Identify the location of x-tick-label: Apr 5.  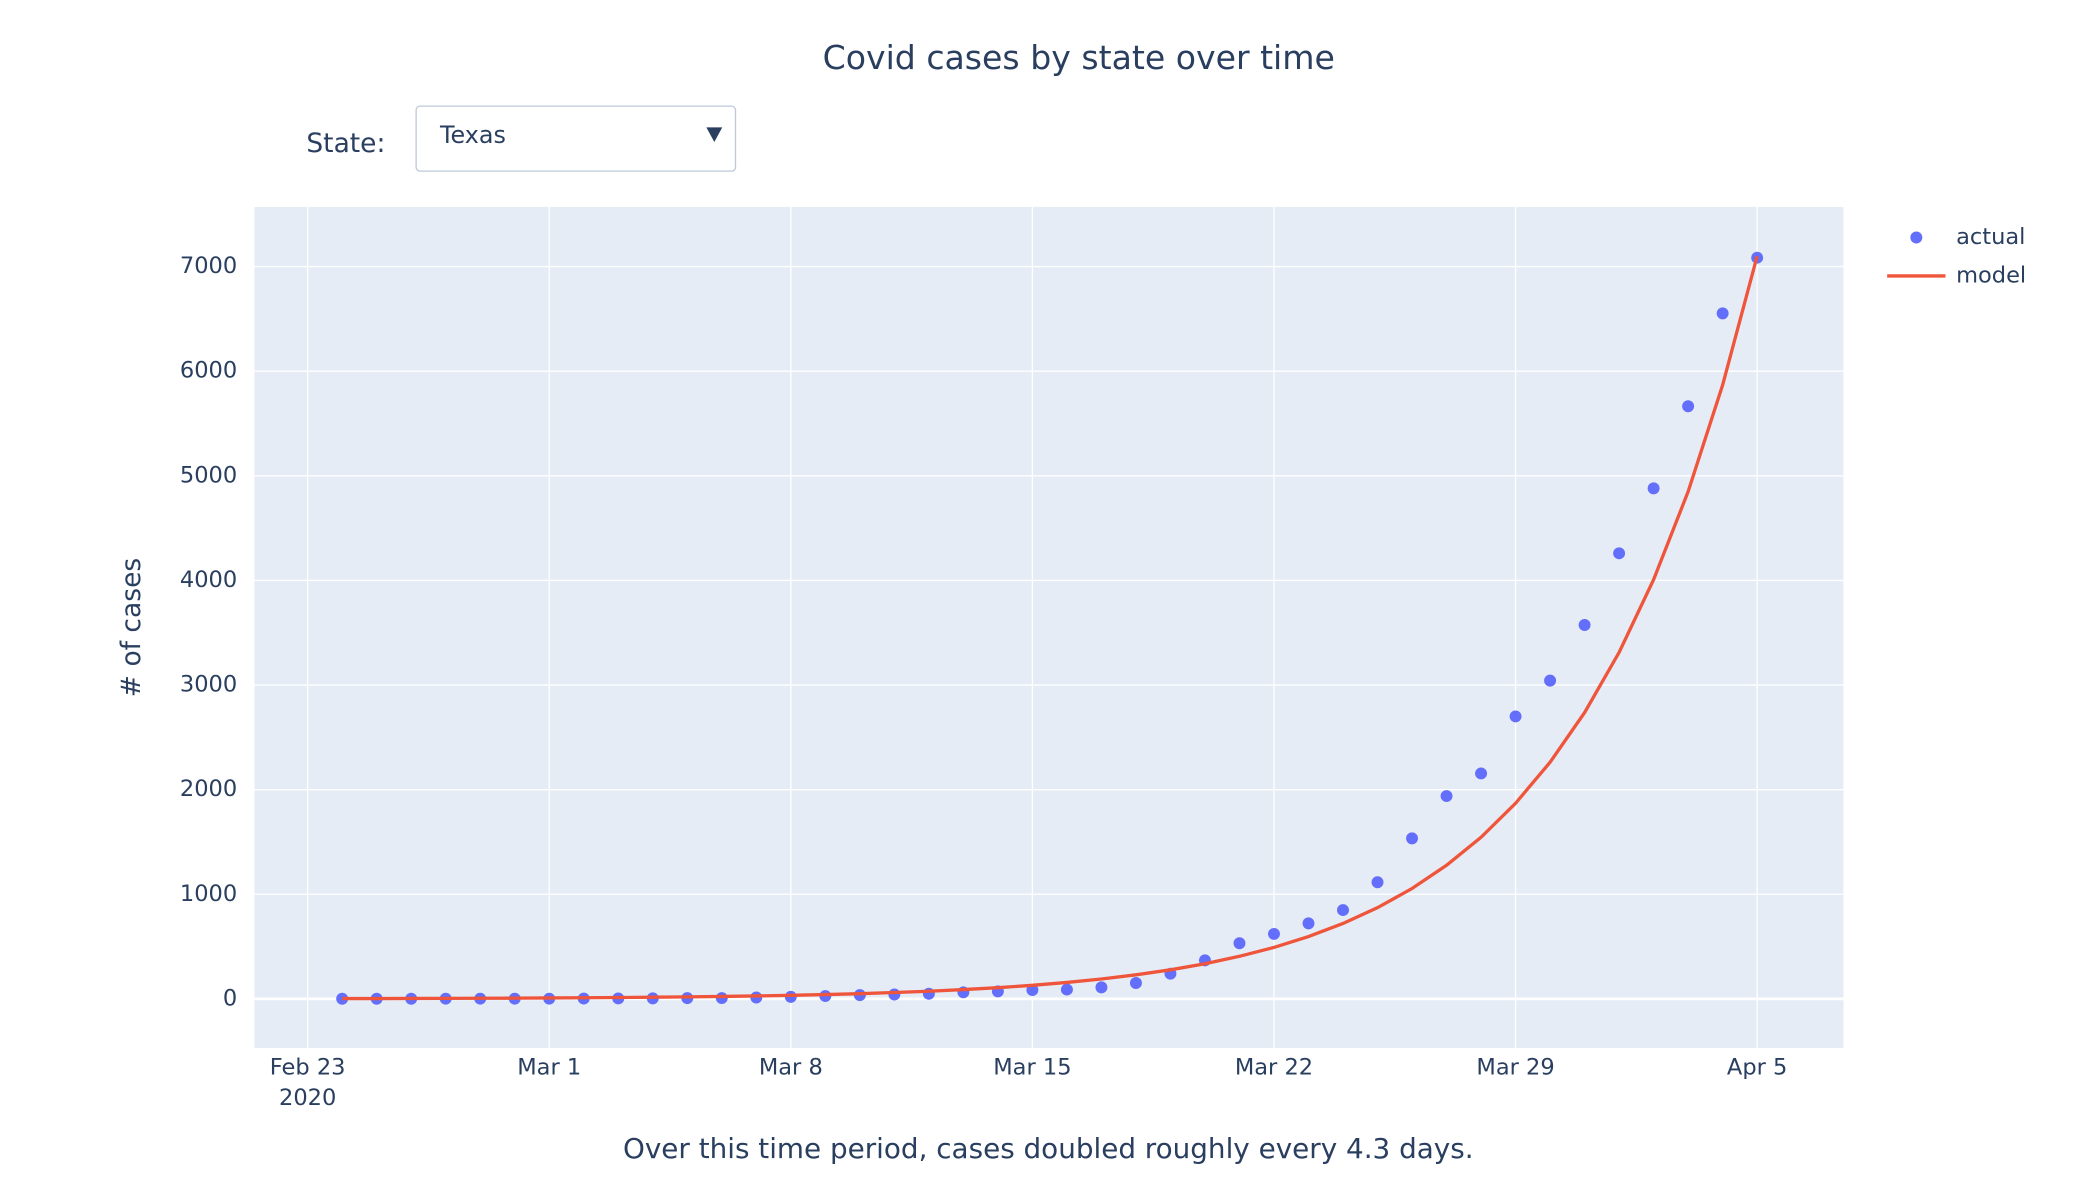
(1757, 1067).